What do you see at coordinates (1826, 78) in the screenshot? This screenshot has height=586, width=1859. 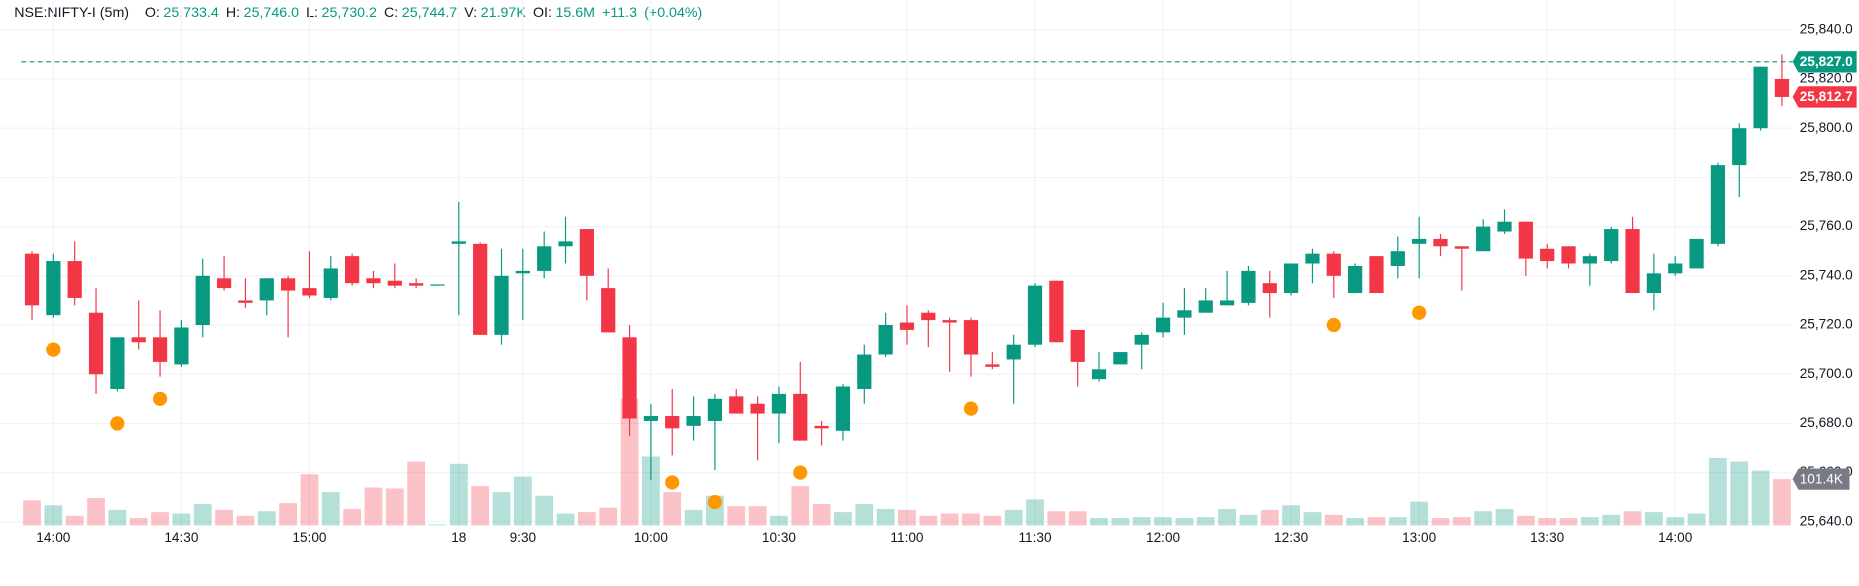 I see `y-tick-label: 25,820.0` at bounding box center [1826, 78].